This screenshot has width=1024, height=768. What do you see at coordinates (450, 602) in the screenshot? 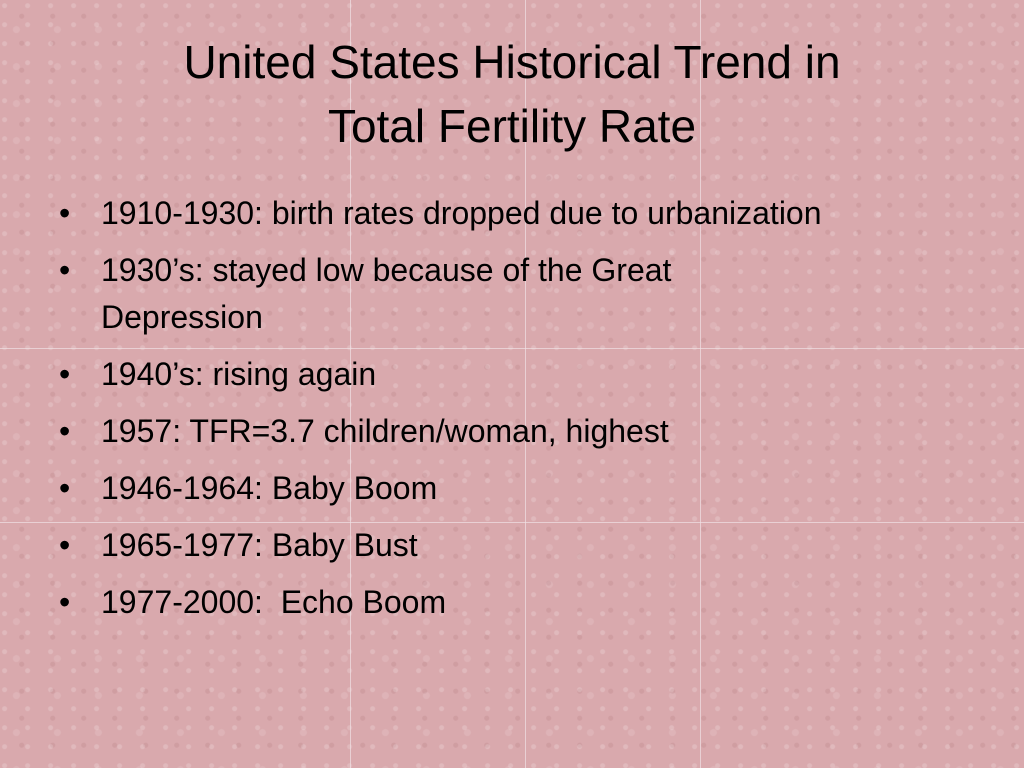
I see `bullet-item: 1977-2000: Echo Boom` at bounding box center [450, 602].